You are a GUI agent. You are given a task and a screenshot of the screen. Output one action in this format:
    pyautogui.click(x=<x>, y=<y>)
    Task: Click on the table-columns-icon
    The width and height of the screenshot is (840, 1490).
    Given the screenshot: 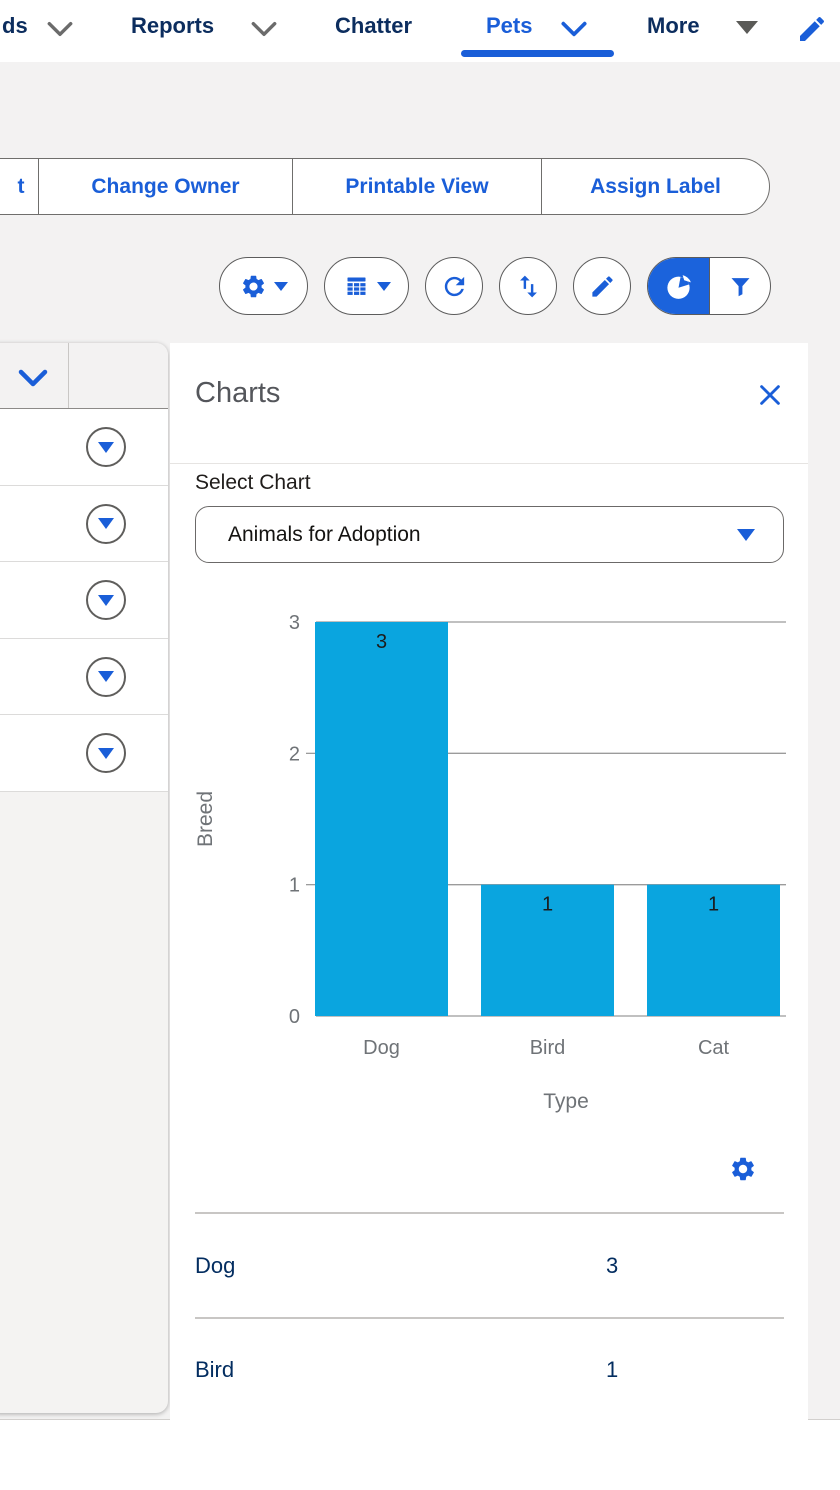 What is the action you would take?
    pyautogui.click(x=356, y=286)
    